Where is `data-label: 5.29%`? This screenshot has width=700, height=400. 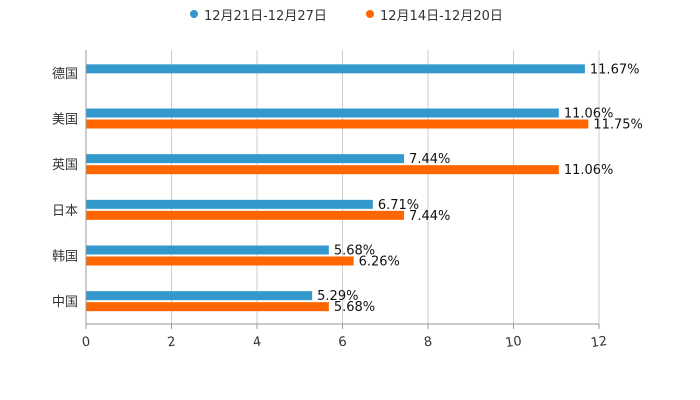
data-label: 5.29% is located at coordinates (337, 296).